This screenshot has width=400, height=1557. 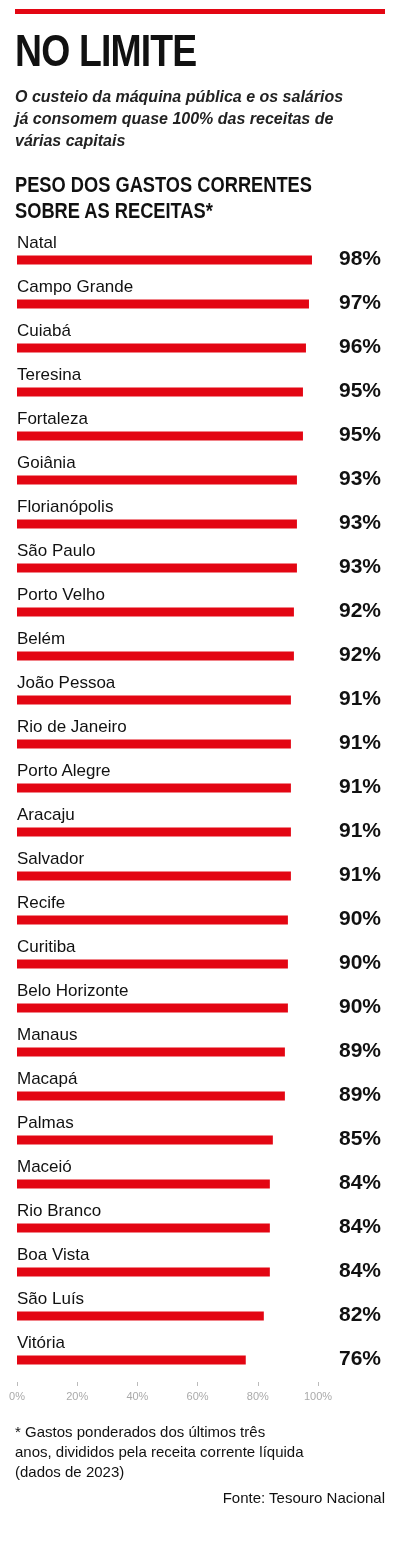 I want to click on x-tick-label: 20%, so click(x=77, y=1395).